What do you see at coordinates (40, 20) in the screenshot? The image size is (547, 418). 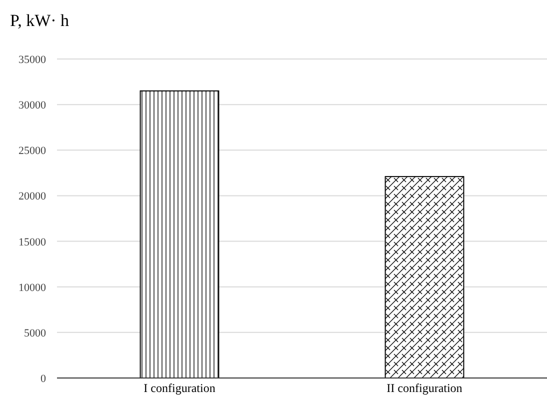 I see `y-axis-title: P, kW· h` at bounding box center [40, 20].